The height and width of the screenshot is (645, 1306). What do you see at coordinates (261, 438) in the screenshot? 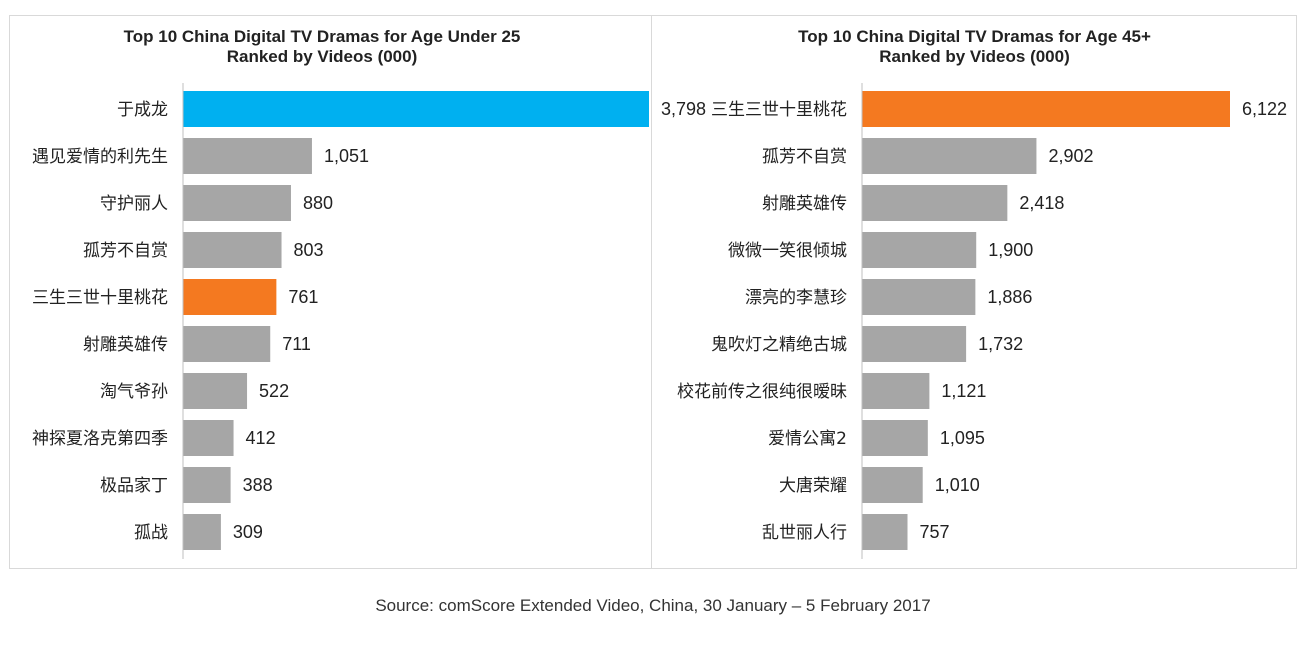
I see `value-label: 412` at bounding box center [261, 438].